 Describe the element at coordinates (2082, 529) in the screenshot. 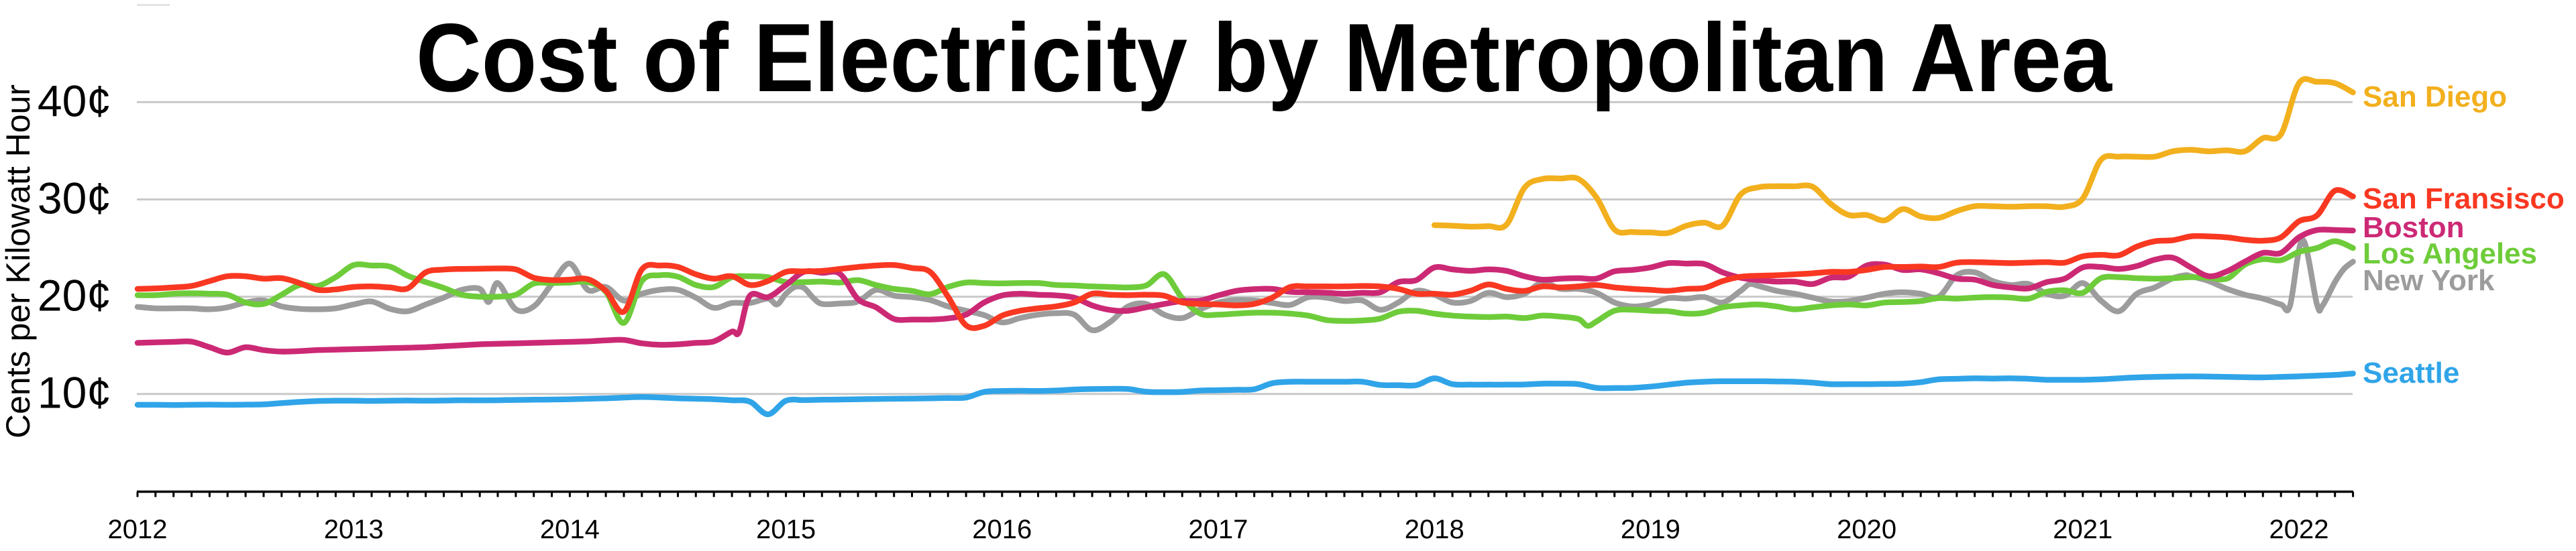

I see `svg-text: 2021` at that location.